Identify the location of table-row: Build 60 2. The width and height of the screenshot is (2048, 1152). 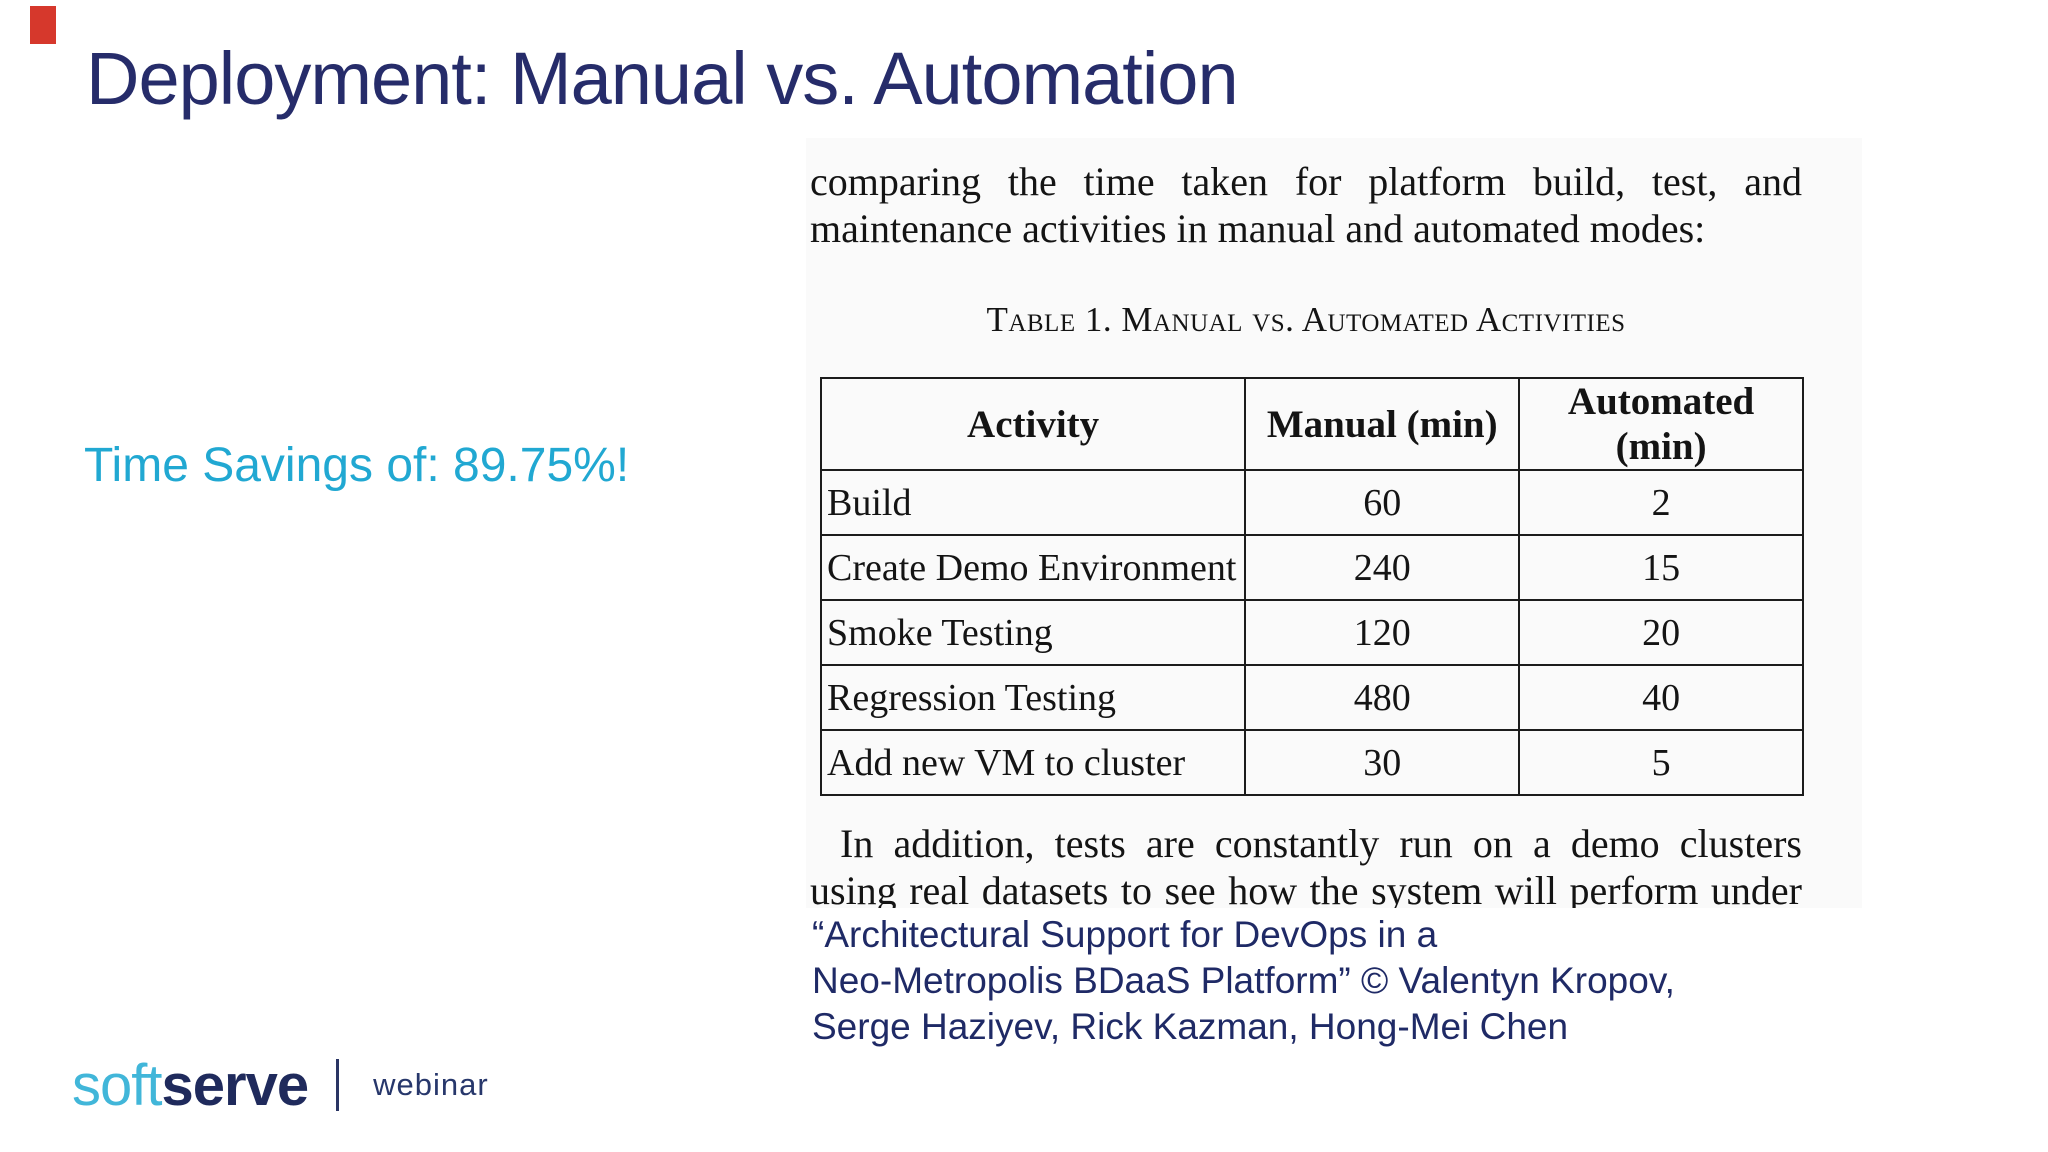
(1311, 502).